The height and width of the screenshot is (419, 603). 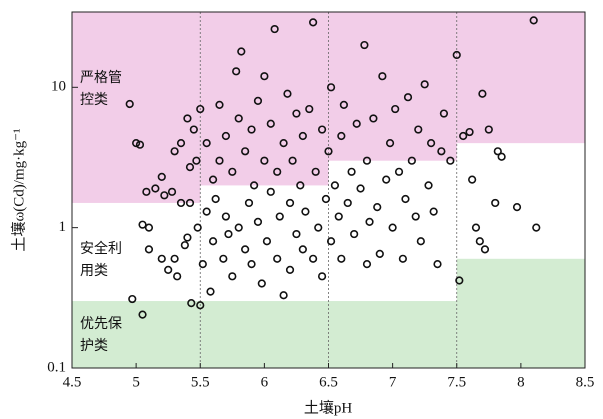 What do you see at coordinates (101, 248) in the screenshot?
I see `zone-label: 安全利` at bounding box center [101, 248].